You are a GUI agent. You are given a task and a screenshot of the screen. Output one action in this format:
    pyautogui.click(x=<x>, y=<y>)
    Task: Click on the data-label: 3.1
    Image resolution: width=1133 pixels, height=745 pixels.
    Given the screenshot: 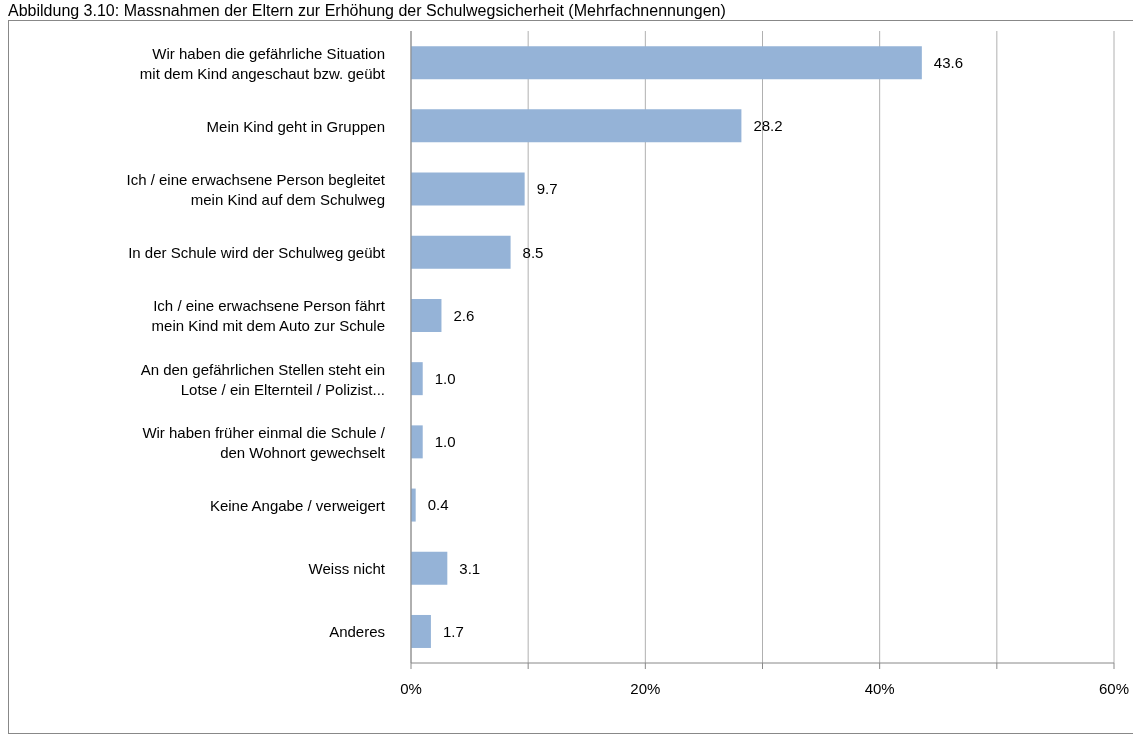 What is the action you would take?
    pyautogui.click(x=470, y=568)
    